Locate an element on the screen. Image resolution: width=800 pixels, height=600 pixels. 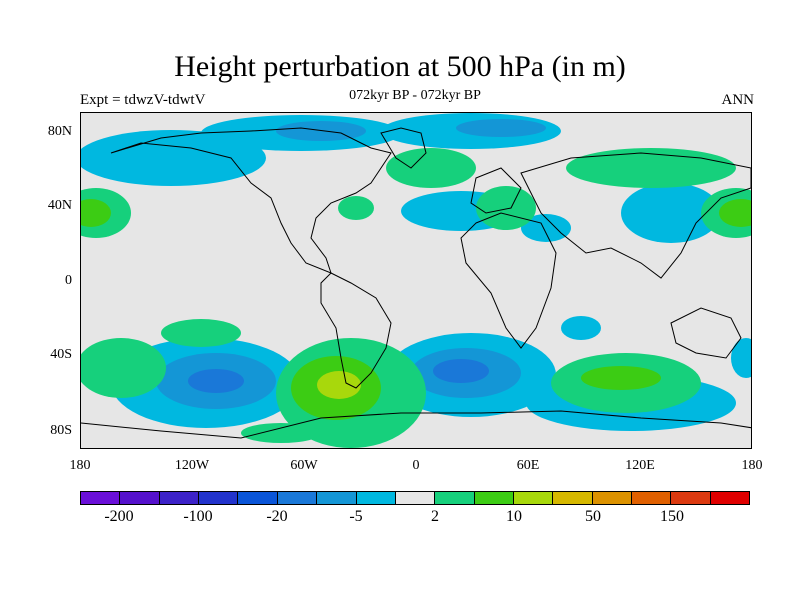
pos-mid-wpac is located at coordinates (96, 213).